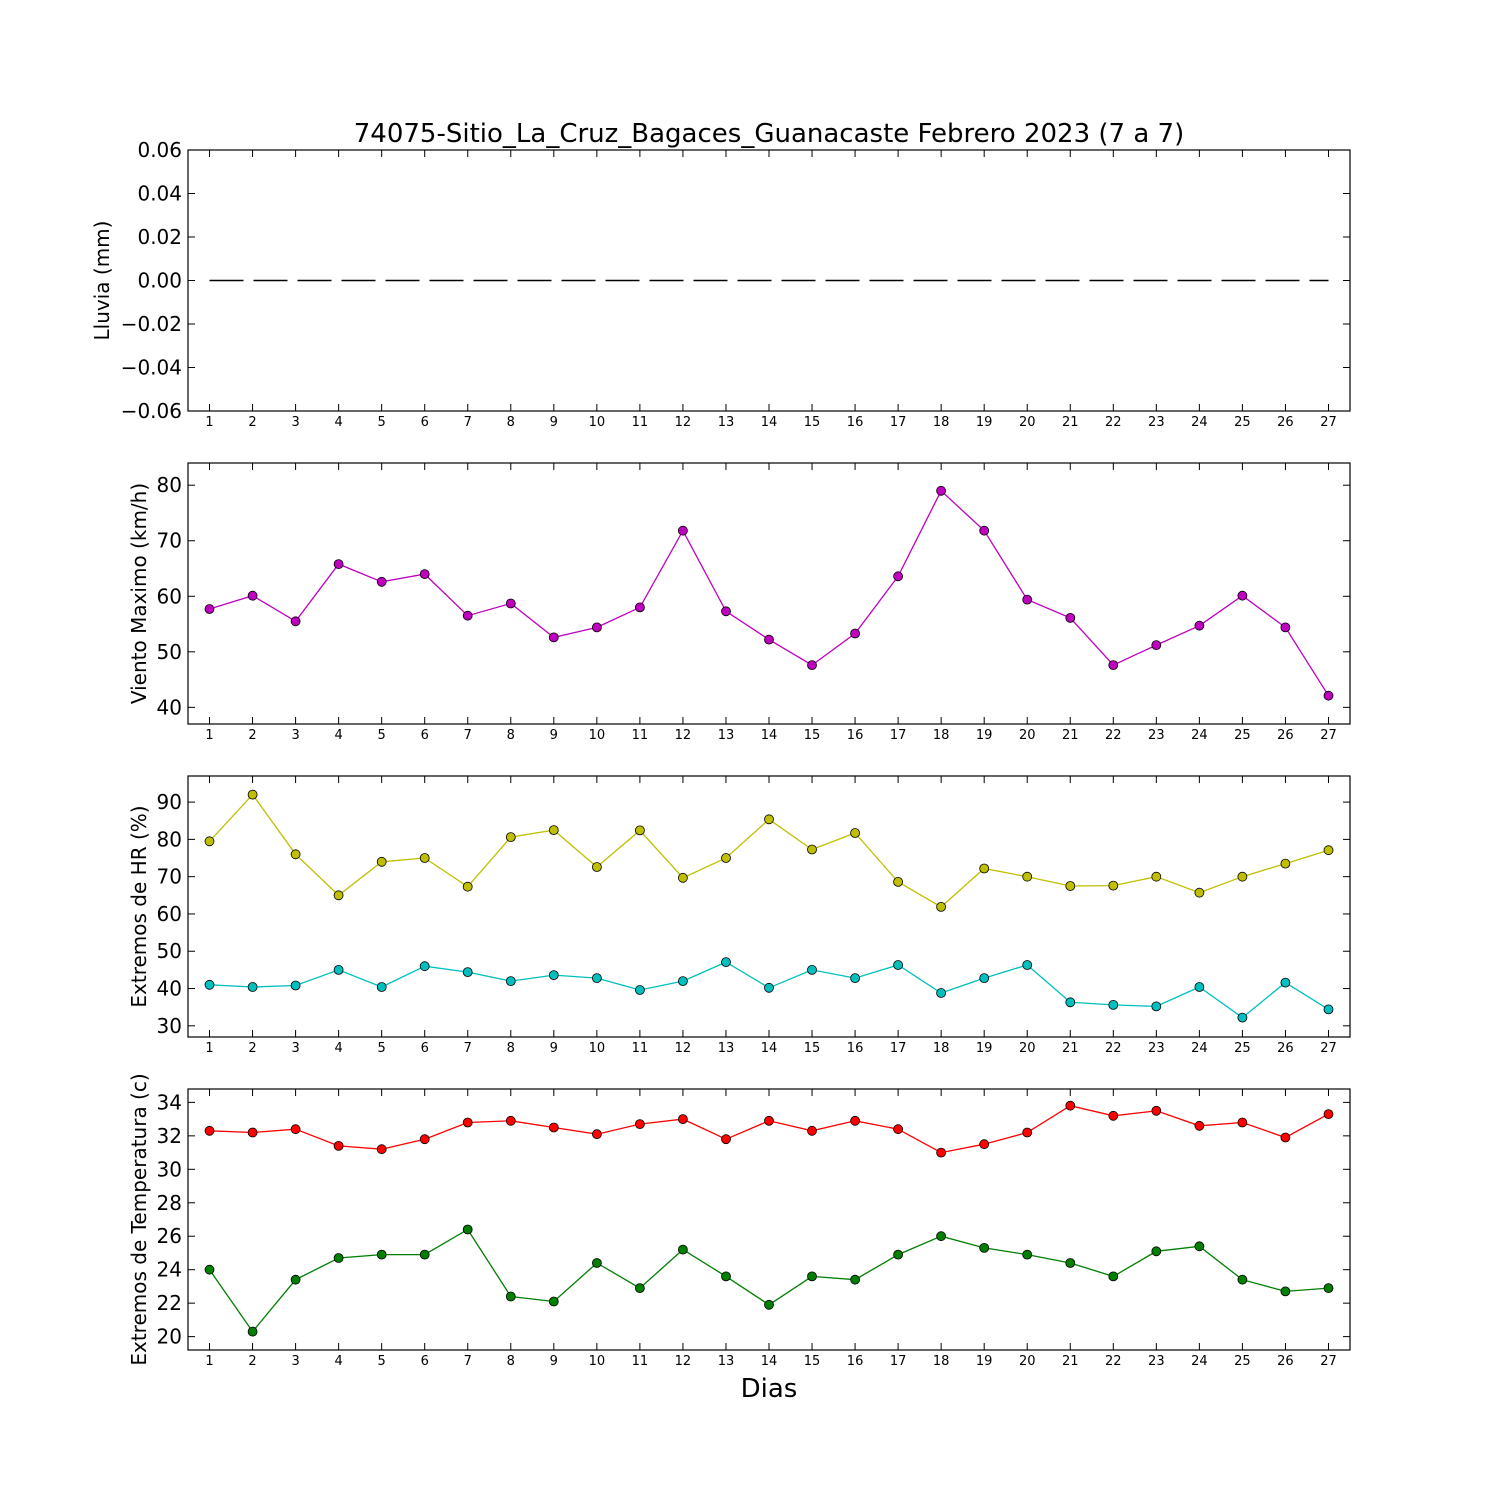 The image size is (1500, 1504). What do you see at coordinates (554, 1048) in the screenshot?
I see `x-tick-label: 9` at bounding box center [554, 1048].